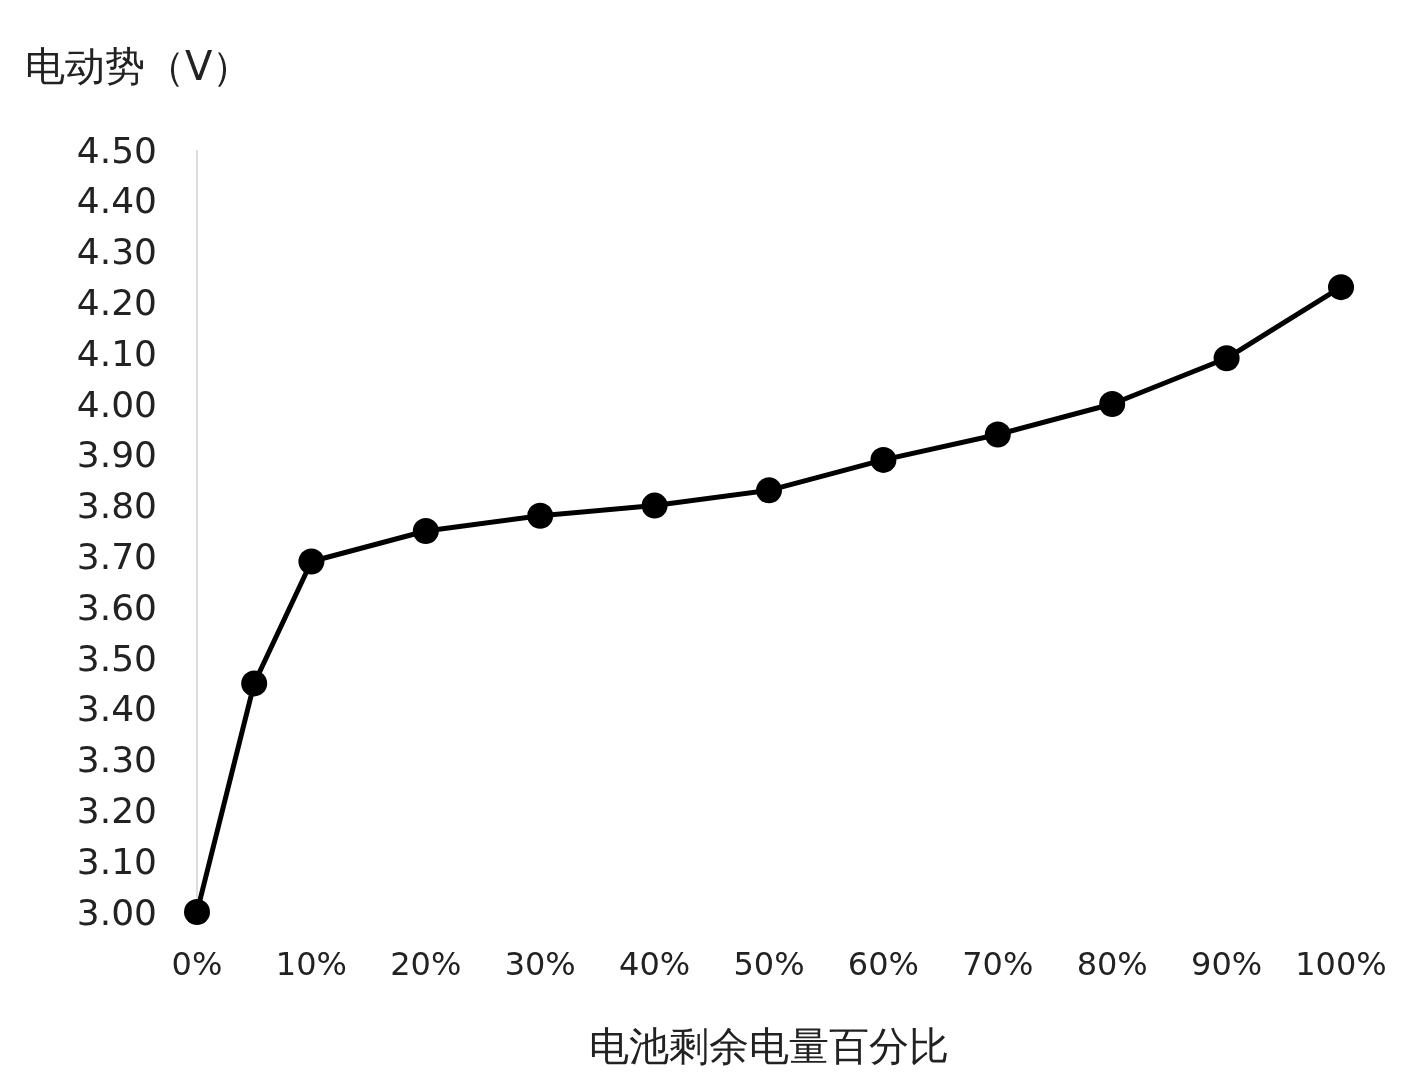 The height and width of the screenshot is (1078, 1403). Describe the element at coordinates (540, 964) in the screenshot. I see `x-tick-label: 30%` at that location.